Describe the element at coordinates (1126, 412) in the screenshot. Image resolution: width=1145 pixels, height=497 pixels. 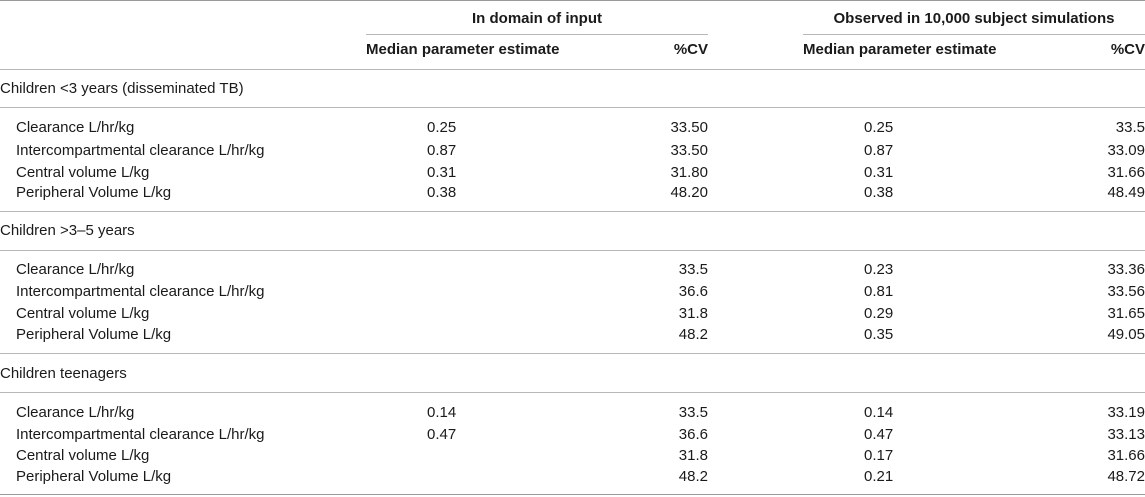
I see `obs-cv-cell: 33.19` at that location.